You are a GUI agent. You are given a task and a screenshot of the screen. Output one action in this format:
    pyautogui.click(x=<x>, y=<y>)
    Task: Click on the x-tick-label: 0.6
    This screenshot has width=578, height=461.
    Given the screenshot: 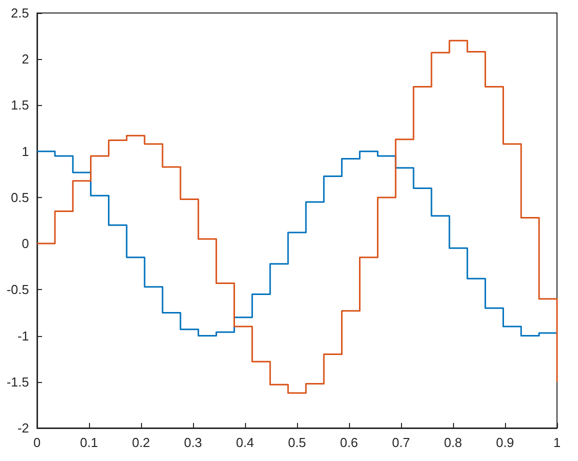 What is the action you would take?
    pyautogui.click(x=349, y=442)
    